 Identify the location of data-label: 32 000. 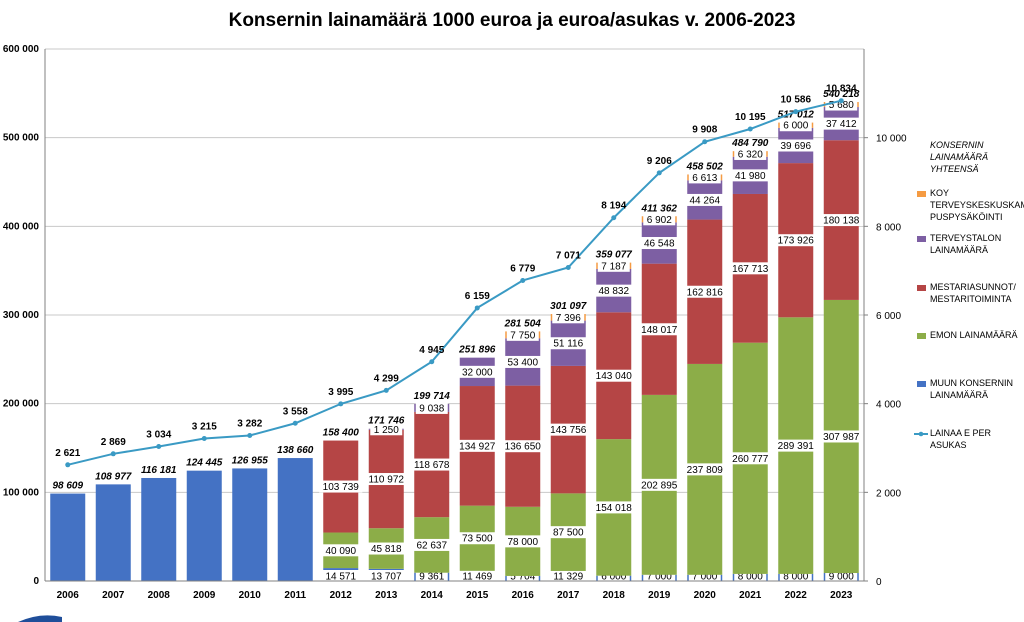
(477, 372).